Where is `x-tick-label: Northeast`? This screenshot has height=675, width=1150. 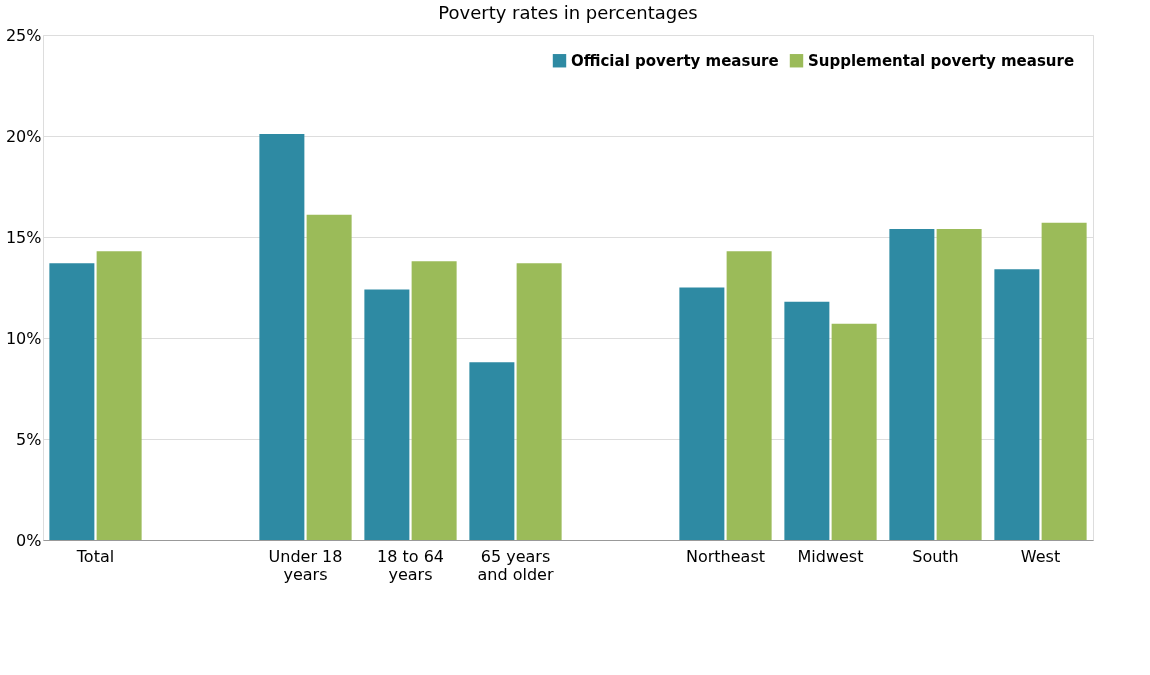 x-tick-label: Northeast is located at coordinates (725, 556).